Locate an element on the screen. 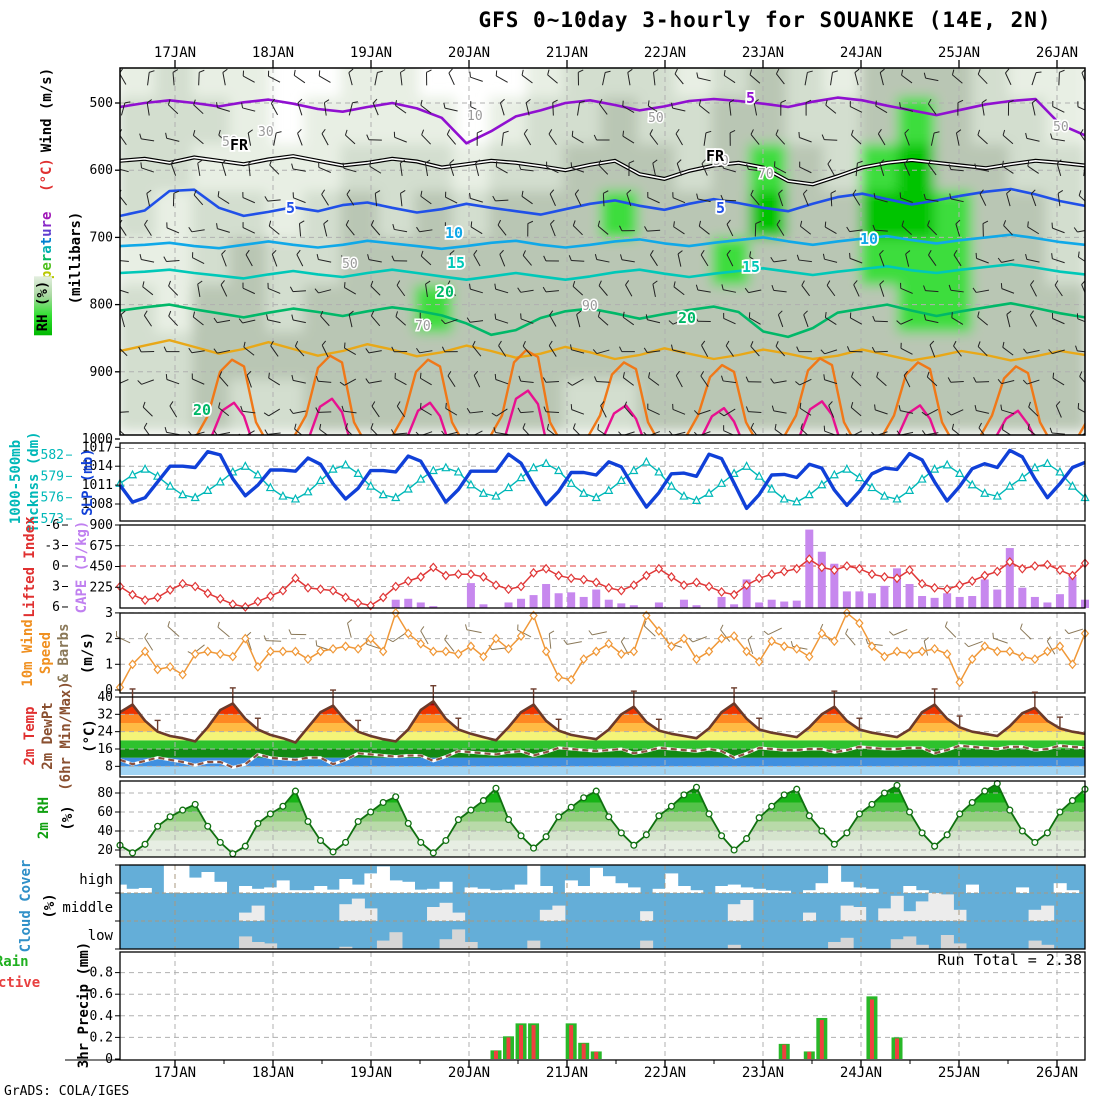  run-total-text: Run Total = 2.38 is located at coordinates (1010, 960).